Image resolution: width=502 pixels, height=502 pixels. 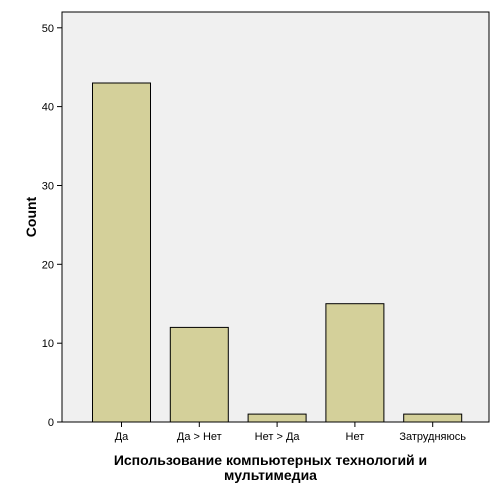 I want to click on y-tick-label-2: 20, so click(x=48, y=265).